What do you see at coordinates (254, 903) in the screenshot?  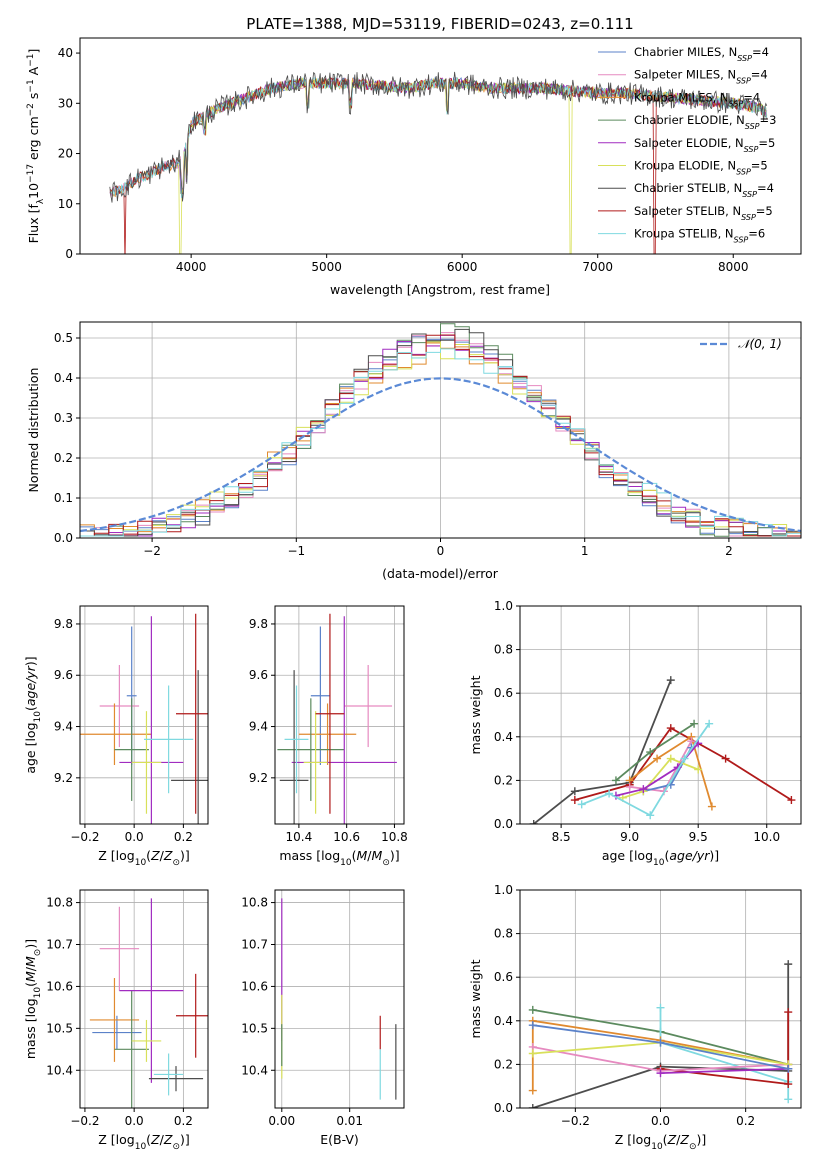 I see `y-tick-label: 10.8` at bounding box center [254, 903].